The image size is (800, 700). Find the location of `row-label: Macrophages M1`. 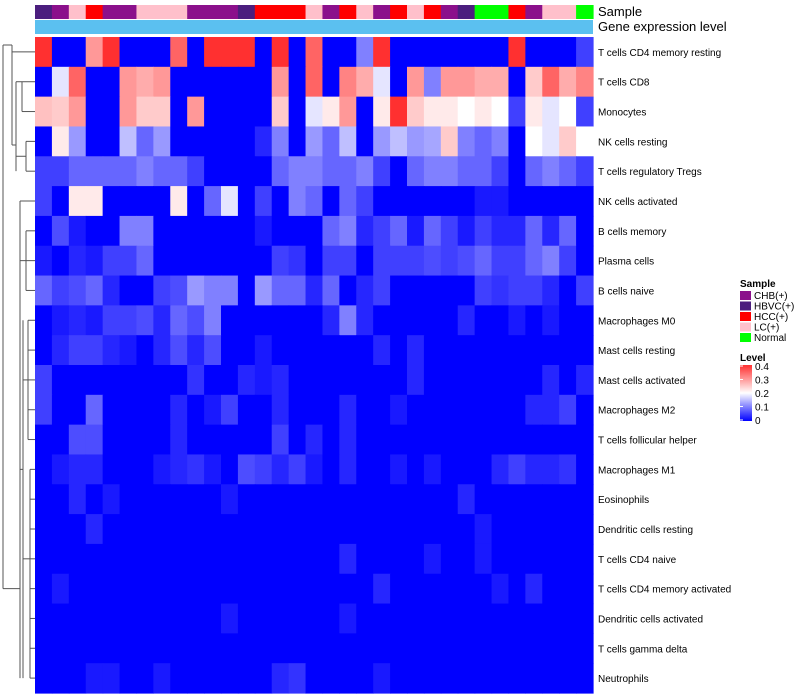

row-label: Macrophages M1 is located at coordinates (637, 470).